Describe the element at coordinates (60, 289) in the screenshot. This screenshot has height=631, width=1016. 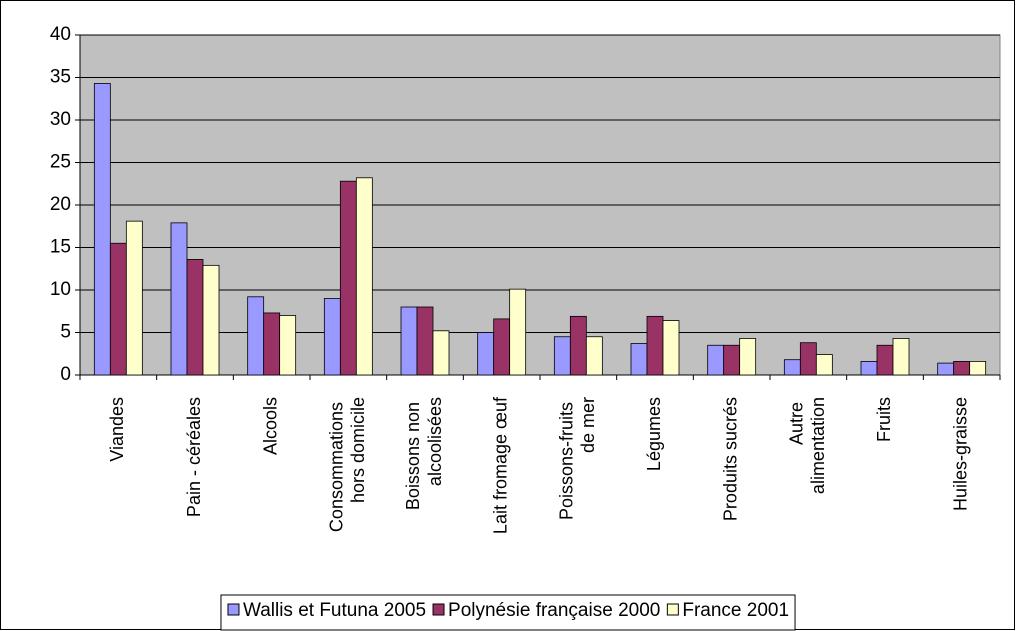
I see `y-tick-label: 10` at that location.